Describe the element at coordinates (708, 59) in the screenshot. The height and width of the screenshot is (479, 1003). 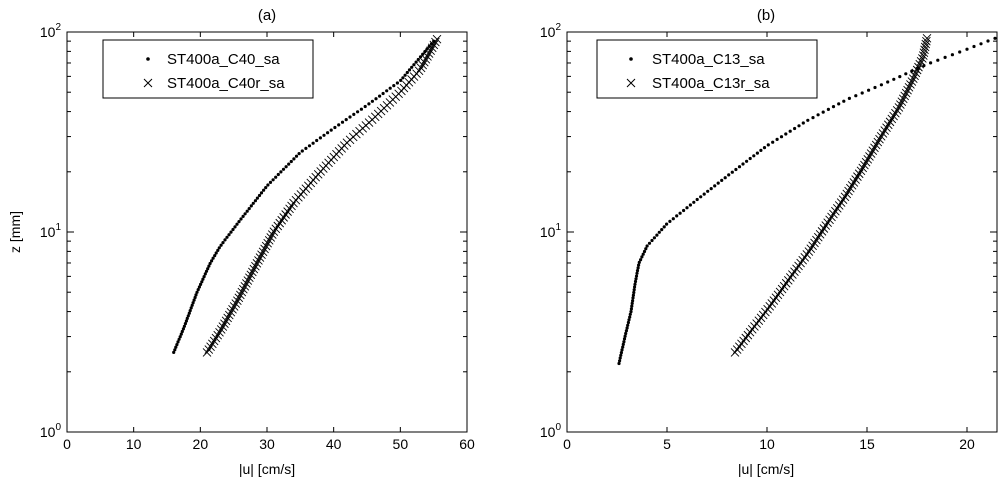
I see `panel-b-legend-label-1: ST400a_C13_sa` at that location.